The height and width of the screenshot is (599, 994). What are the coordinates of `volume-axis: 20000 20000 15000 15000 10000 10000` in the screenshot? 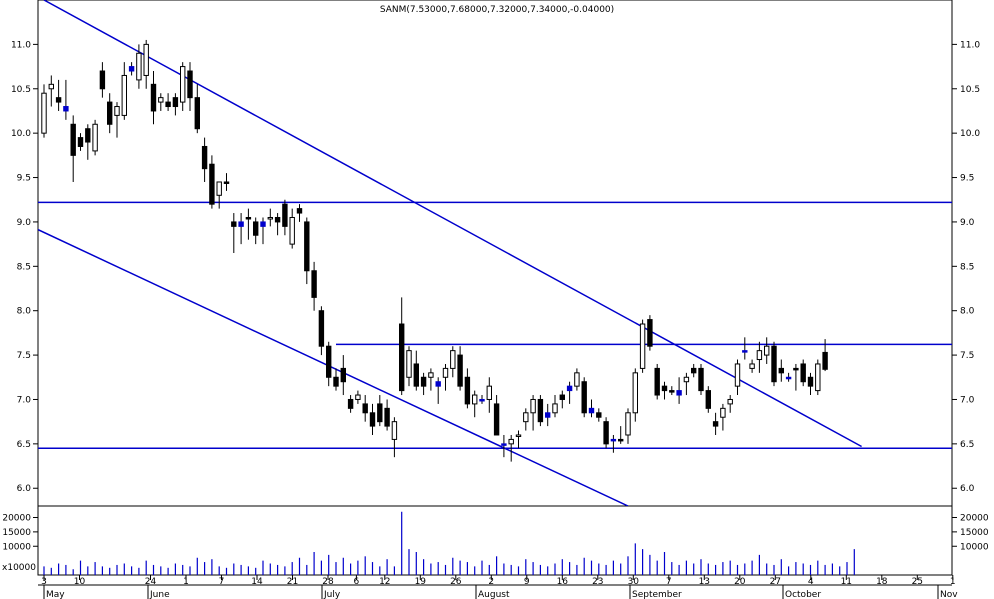 It's located at (495, 533).